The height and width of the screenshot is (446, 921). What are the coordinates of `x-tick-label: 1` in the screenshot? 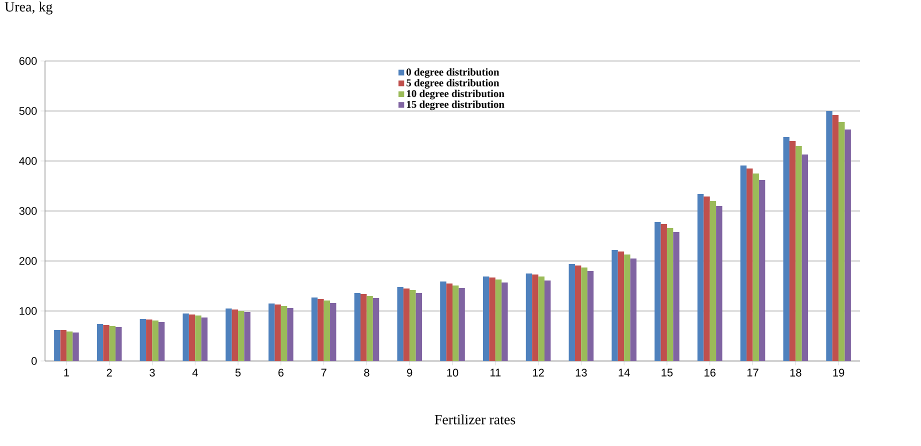 It's located at (66, 372).